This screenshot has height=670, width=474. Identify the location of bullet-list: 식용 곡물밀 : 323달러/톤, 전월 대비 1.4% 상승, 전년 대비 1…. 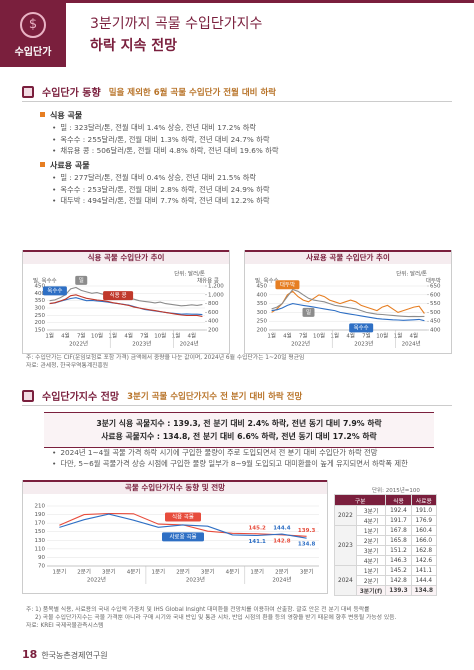
(250, 157).